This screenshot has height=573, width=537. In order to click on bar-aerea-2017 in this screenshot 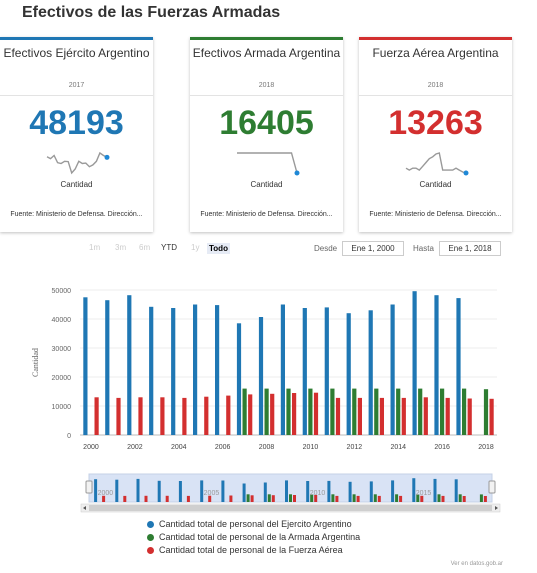, I will do `click(469, 417)`.